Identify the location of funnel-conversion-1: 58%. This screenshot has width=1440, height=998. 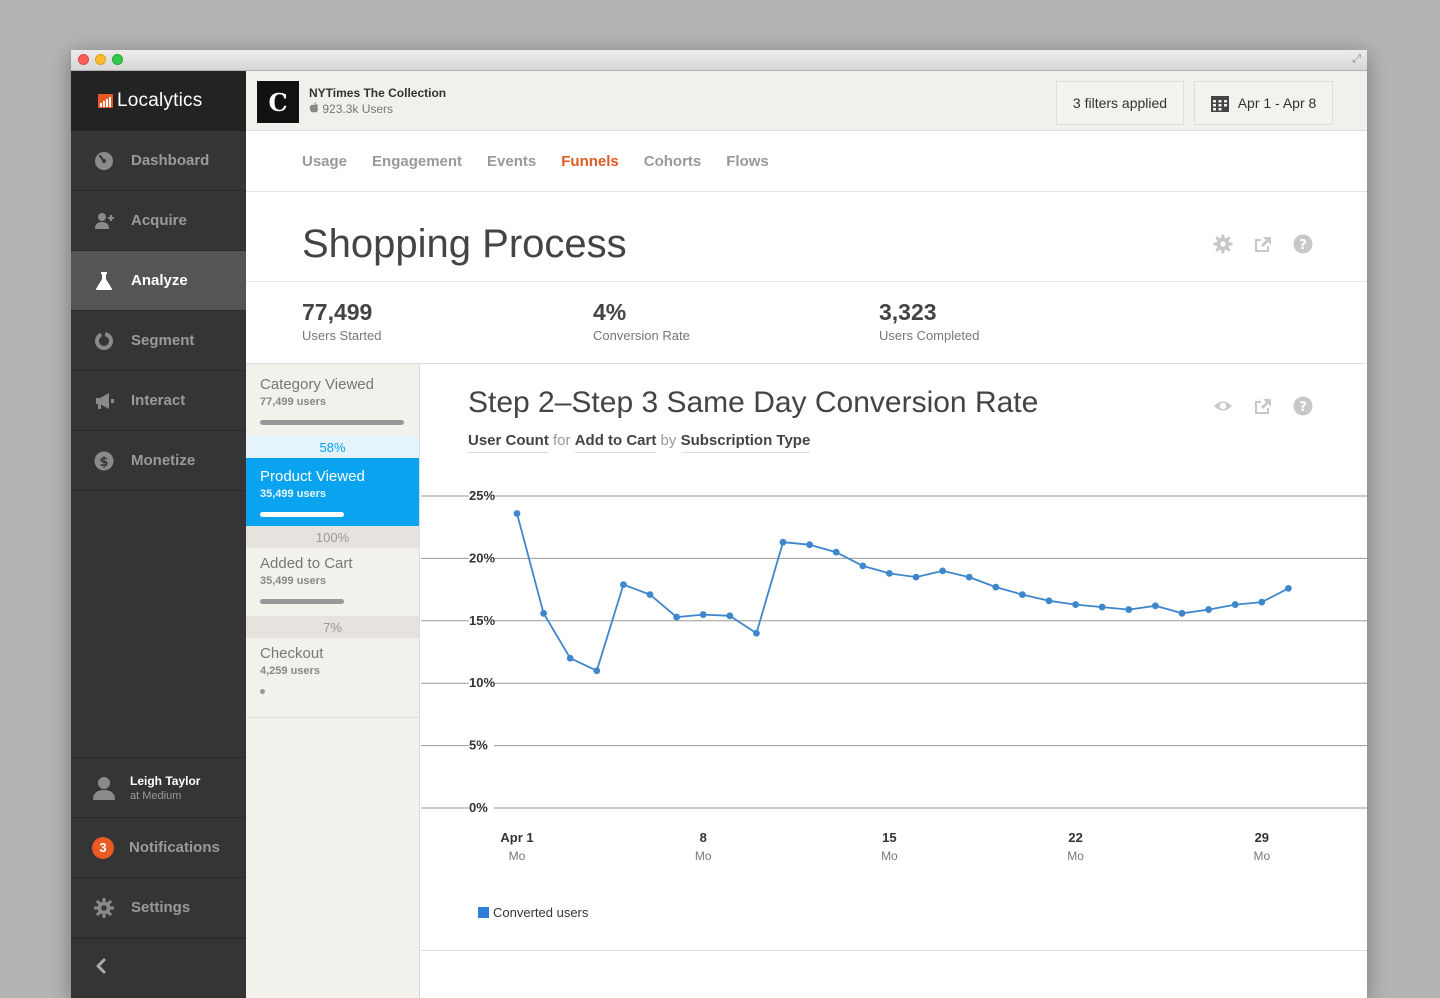
(332, 447).